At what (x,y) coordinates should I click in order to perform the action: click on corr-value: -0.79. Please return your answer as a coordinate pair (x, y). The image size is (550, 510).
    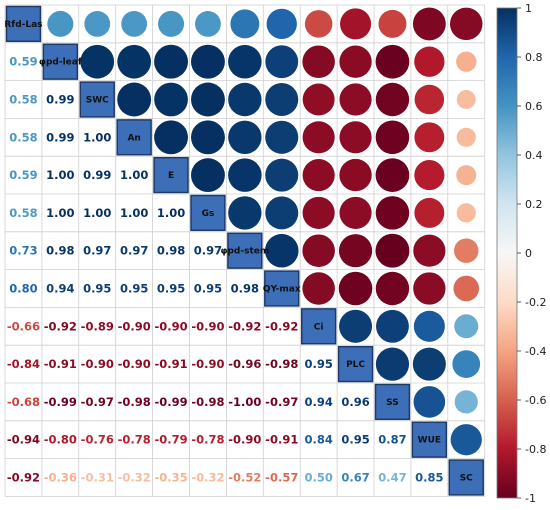
    Looking at the image, I should click on (170, 440).